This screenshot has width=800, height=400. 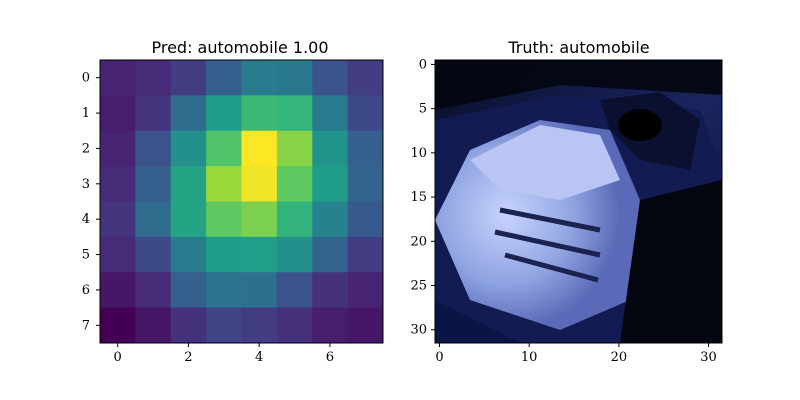 I want to click on x-tick-label: 4, so click(x=259, y=357).